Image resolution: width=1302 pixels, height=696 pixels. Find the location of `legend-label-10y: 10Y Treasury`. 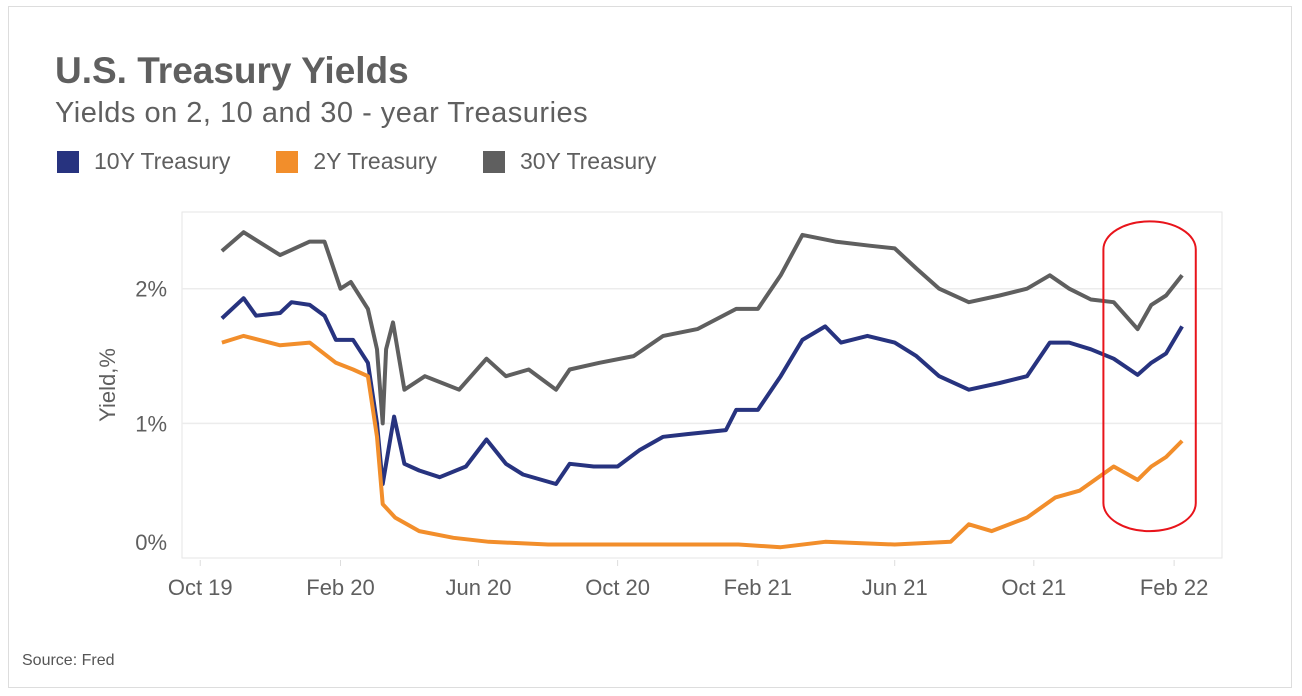

legend-label-10y: 10Y Treasury is located at coordinates (162, 161).